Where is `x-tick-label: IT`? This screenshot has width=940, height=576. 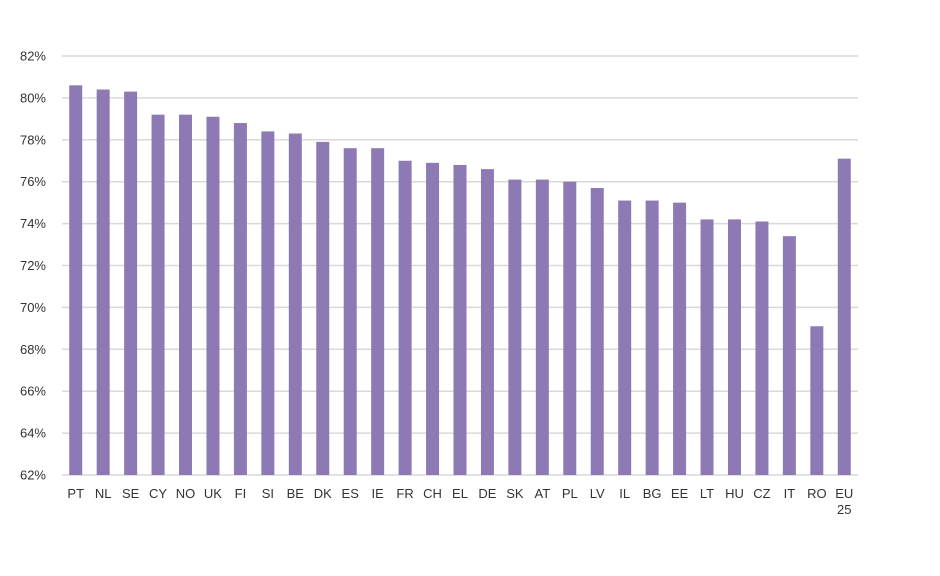
x-tick-label: IT is located at coordinates (790, 493).